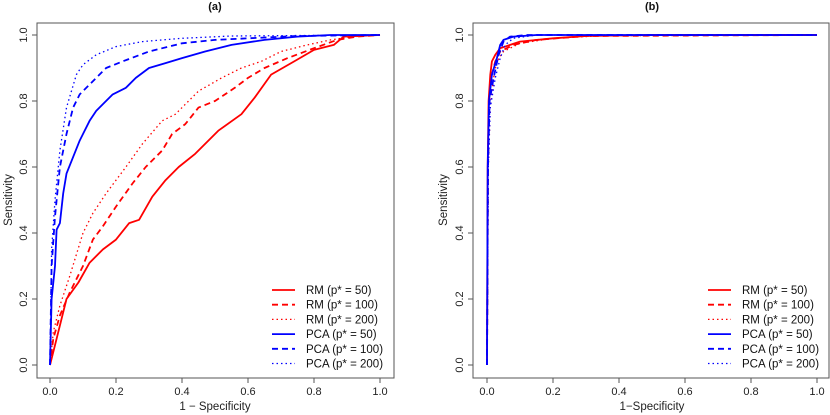 Image resolution: width=830 pixels, height=415 pixels. Describe the element at coordinates (215, 7) in the screenshot. I see `chart-title: (a)` at that location.